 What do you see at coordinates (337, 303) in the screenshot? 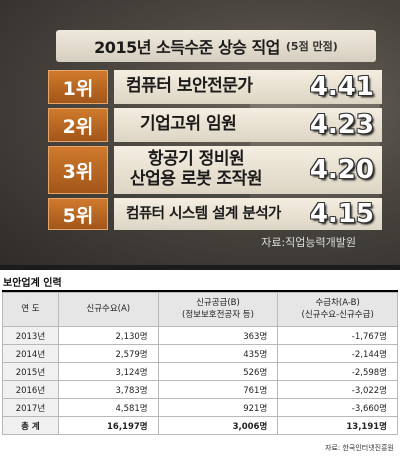
I see `header-gap-line1: 수급차(A-B)` at bounding box center [337, 303].